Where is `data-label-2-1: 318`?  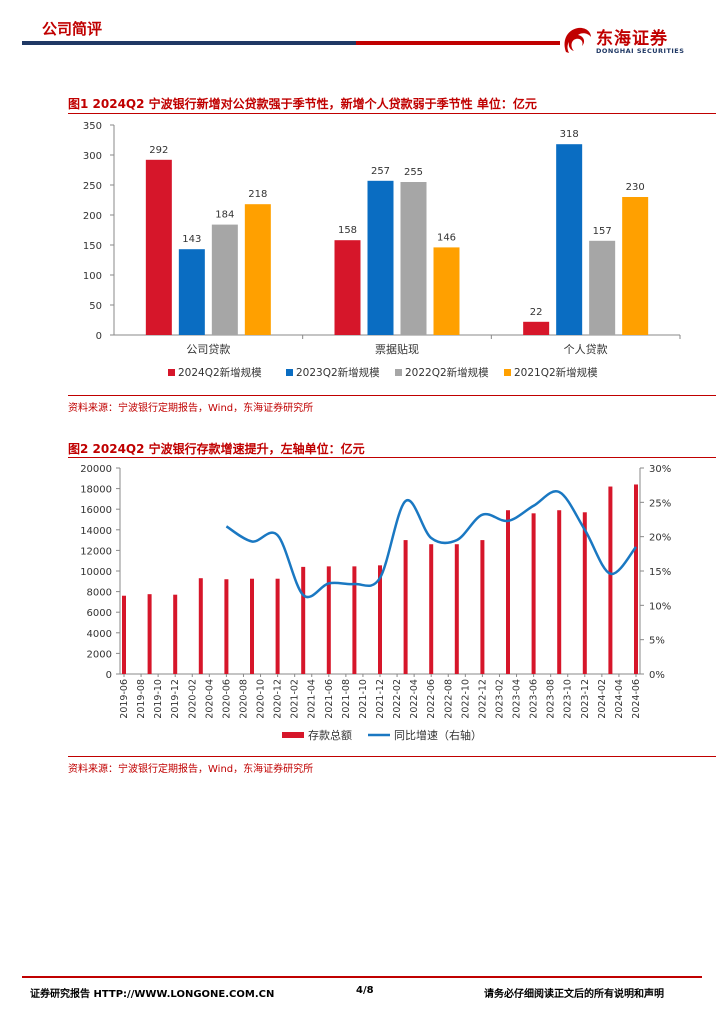
data-label-2-1: 318 is located at coordinates (569, 134).